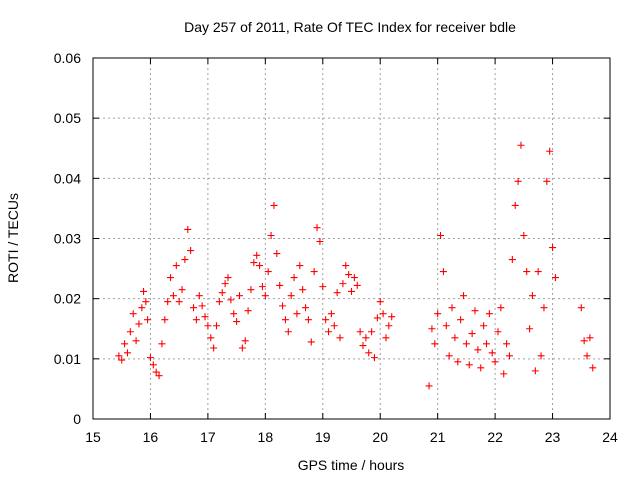 Image resolution: width=640 pixels, height=480 pixels. Describe the element at coordinates (495, 437) in the screenshot. I see `x-tick-label: 22` at that location.